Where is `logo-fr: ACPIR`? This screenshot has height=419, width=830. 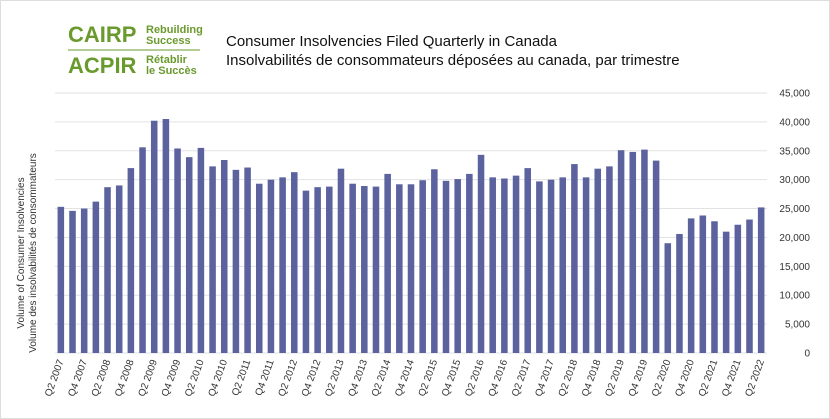
logo-fr: ACPIR is located at coordinates (102, 65).